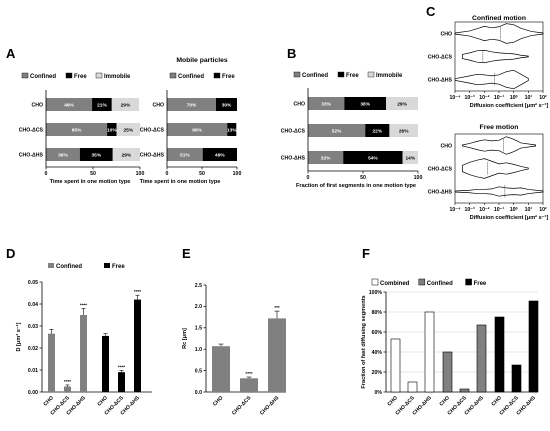  Describe the element at coordinates (499, 18) in the screenshot. I see `chart-title: Confined motion` at that location.